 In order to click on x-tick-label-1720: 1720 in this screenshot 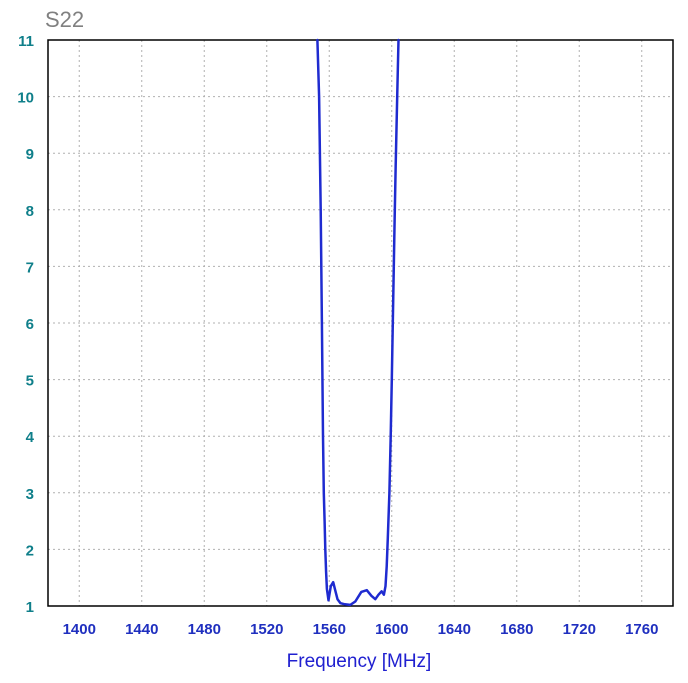, I will do `click(579, 629)`.